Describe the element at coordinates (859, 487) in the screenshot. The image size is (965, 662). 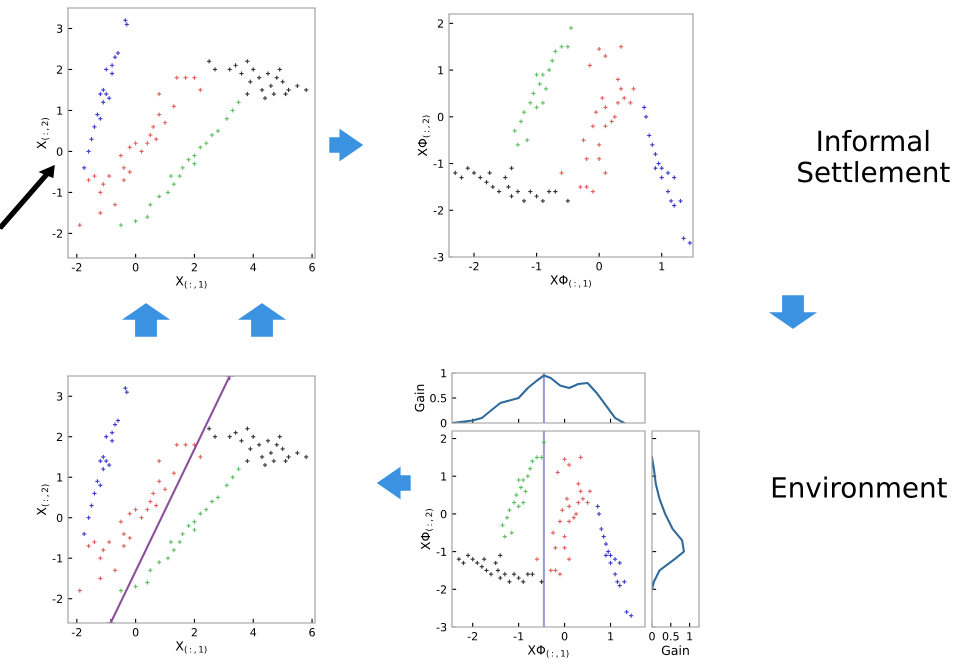
I see `text: Environment` at that location.